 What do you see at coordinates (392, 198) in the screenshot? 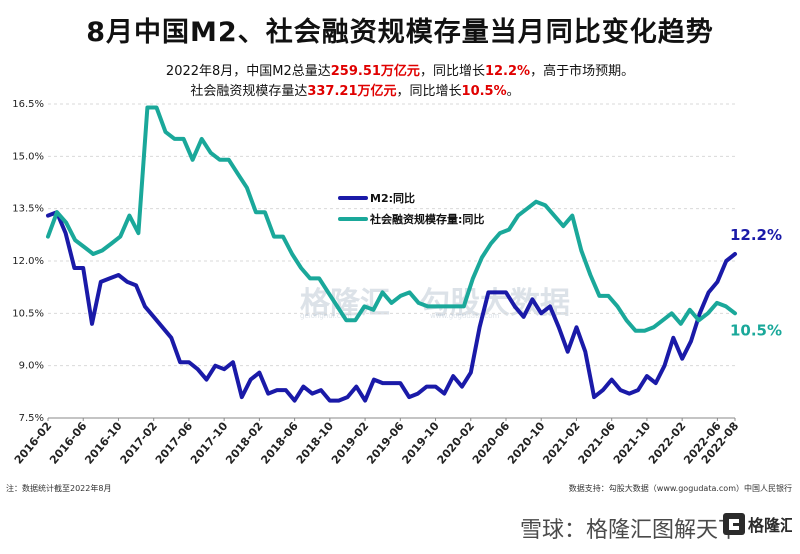
I see `legend-label: M2:同比` at bounding box center [392, 198].